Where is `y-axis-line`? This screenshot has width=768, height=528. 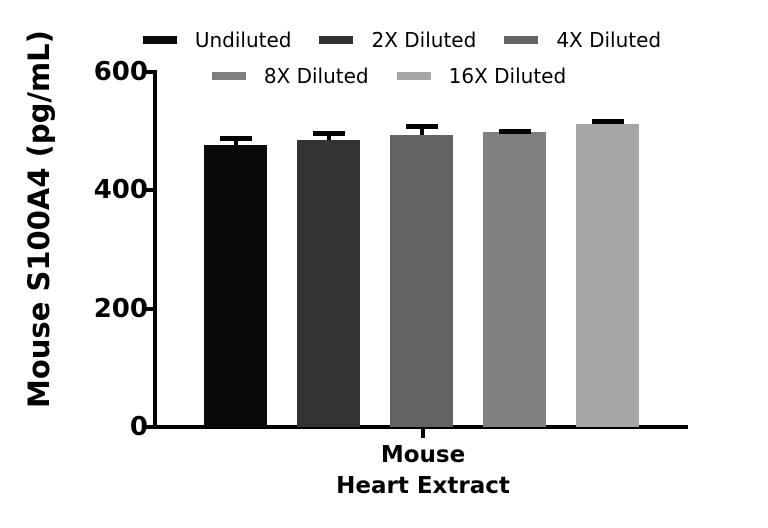
y-axis-line is located at coordinates (155, 249).